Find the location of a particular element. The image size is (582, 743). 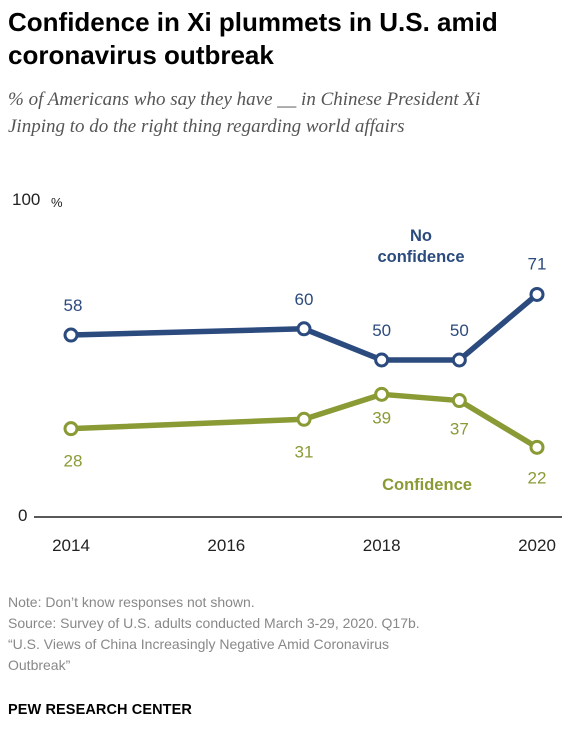

data-label: 39 is located at coordinates (381, 417).